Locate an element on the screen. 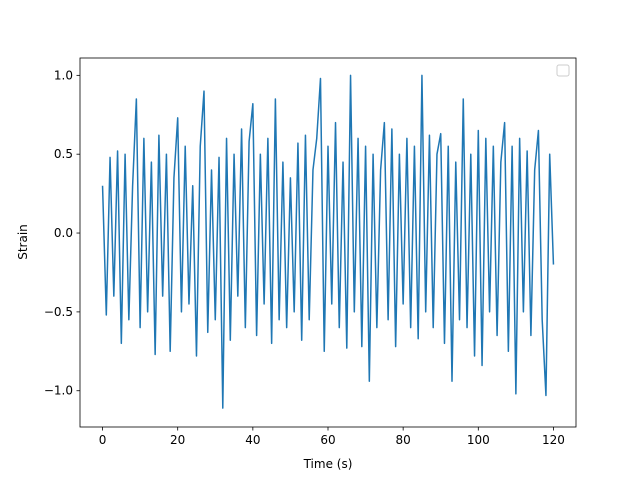 The width and height of the screenshot is (640, 480). x-axis-label: Time (s) is located at coordinates (328, 464).